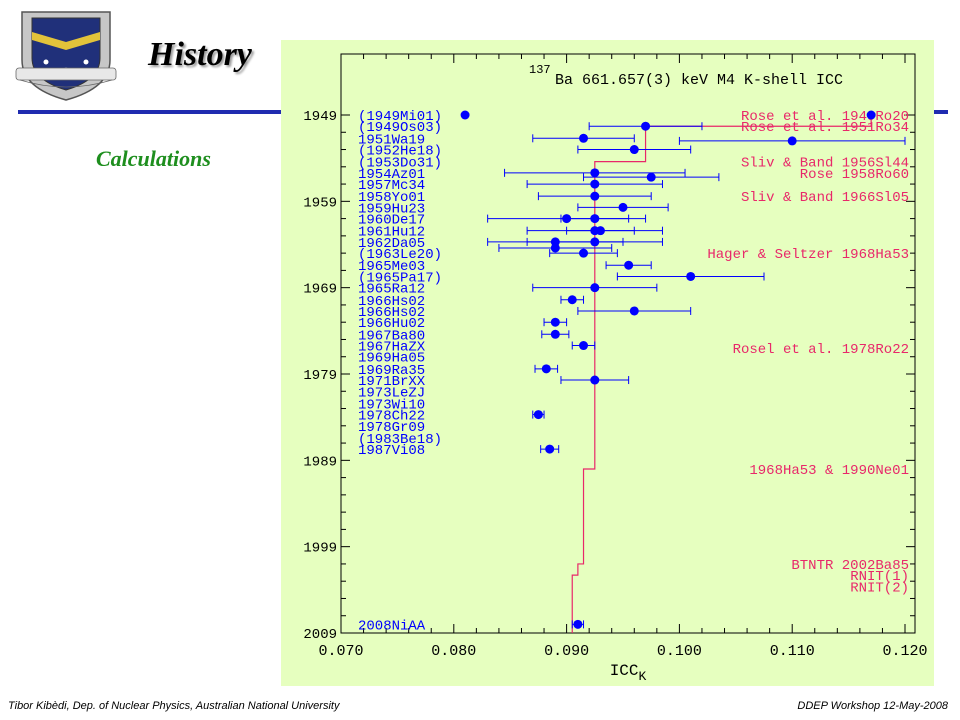 This screenshot has width=960, height=720. Describe the element at coordinates (66, 56) in the screenshot. I see `university-crest-logo` at that location.